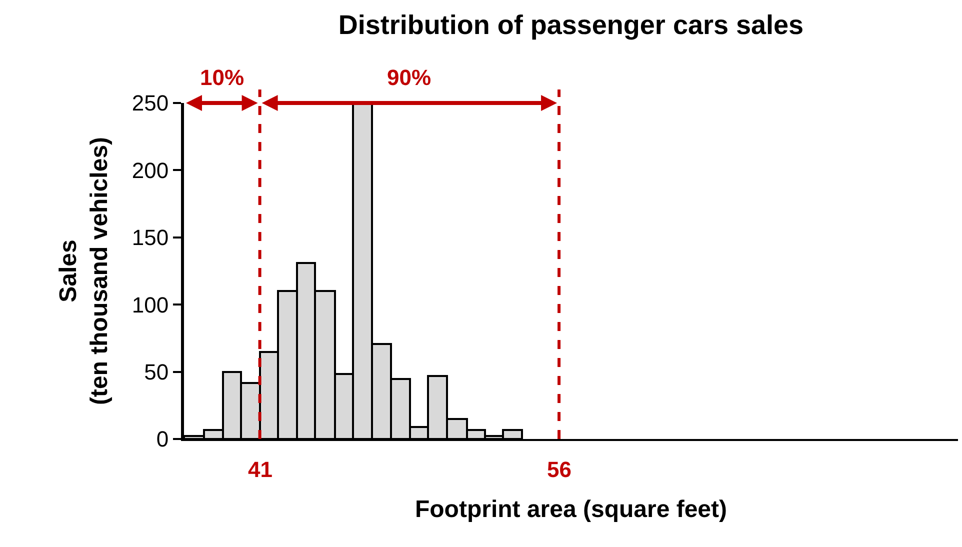 The image size is (962, 547). What do you see at coordinates (571, 509) in the screenshot?
I see `x-axis-title: Footprint area (square feet)` at bounding box center [571, 509].